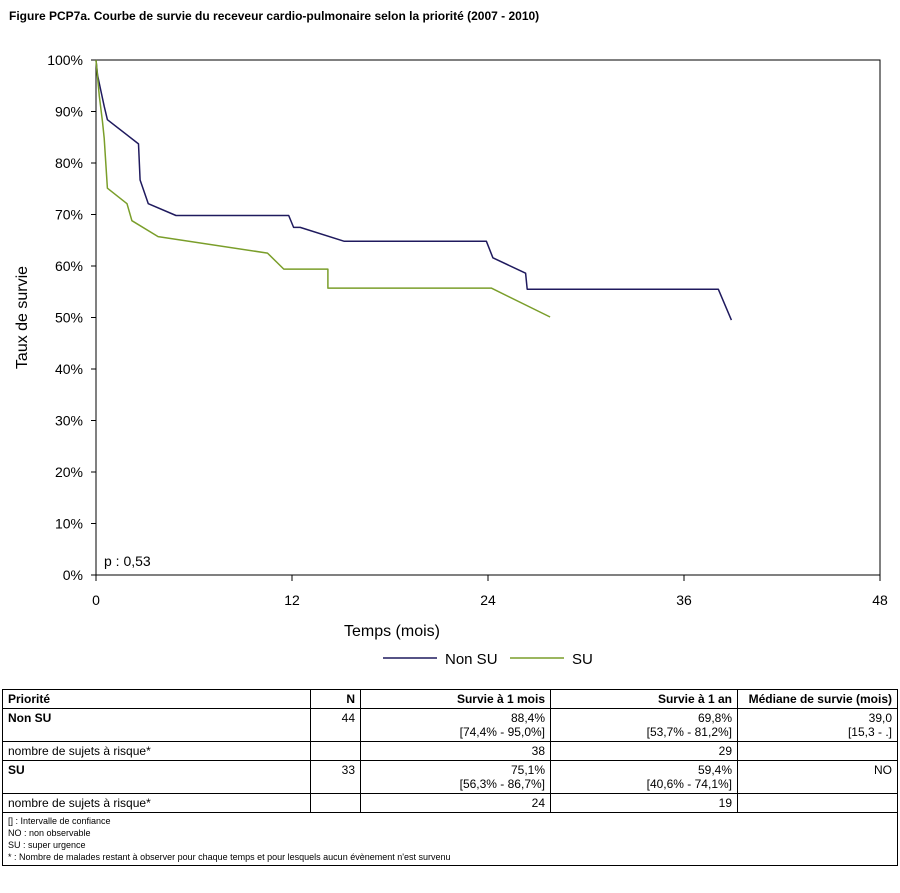  I want to click on header-mediane: Médiane de survie (mois), so click(817, 699).